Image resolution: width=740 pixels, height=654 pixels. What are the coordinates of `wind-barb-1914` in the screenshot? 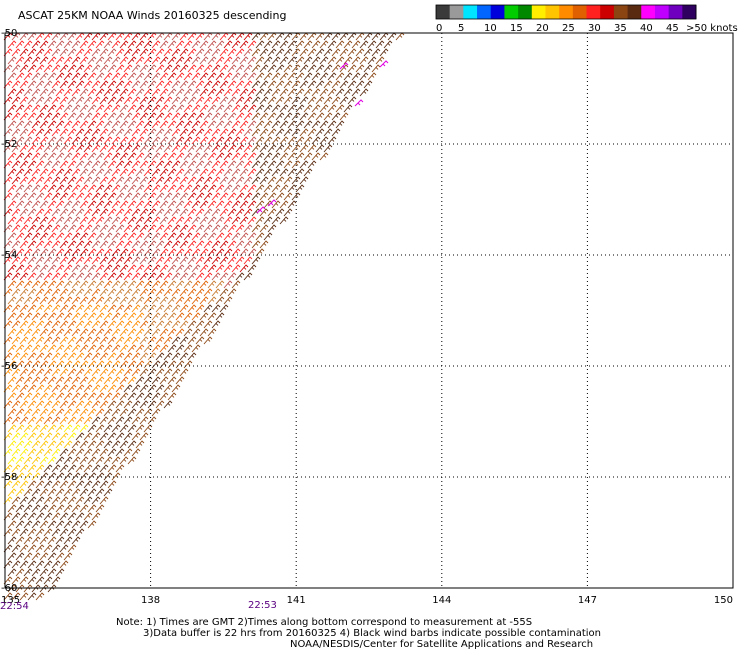 It's located at (8, 580).